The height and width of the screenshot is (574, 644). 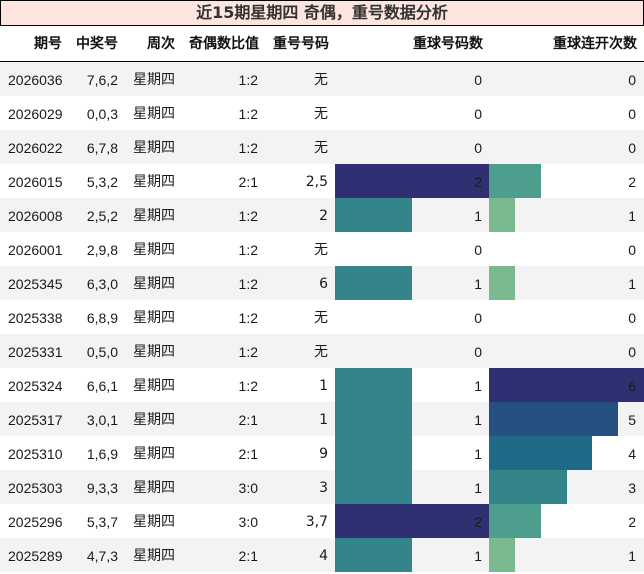 I want to click on repeat-numbers-cell: 6, so click(x=323, y=284).